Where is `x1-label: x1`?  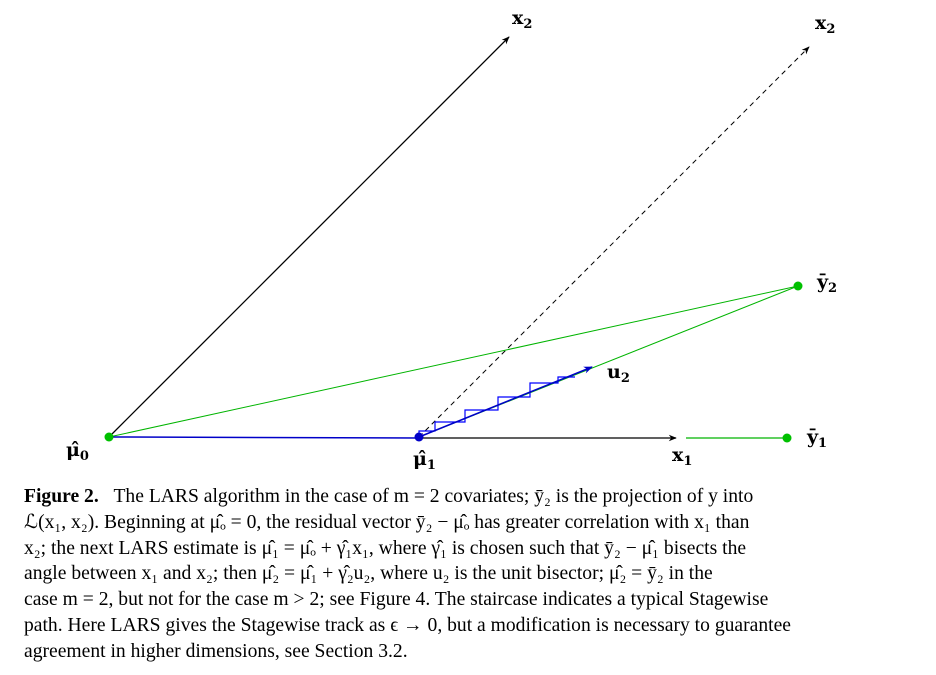 x1-label: x1 is located at coordinates (682, 456).